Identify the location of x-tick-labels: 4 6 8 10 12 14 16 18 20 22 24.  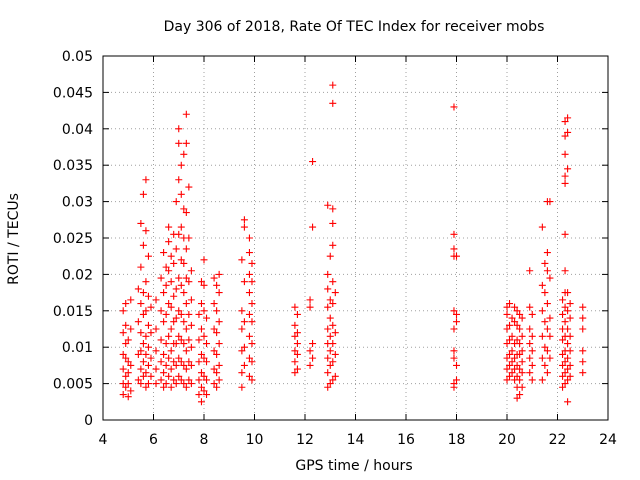
(358, 440).